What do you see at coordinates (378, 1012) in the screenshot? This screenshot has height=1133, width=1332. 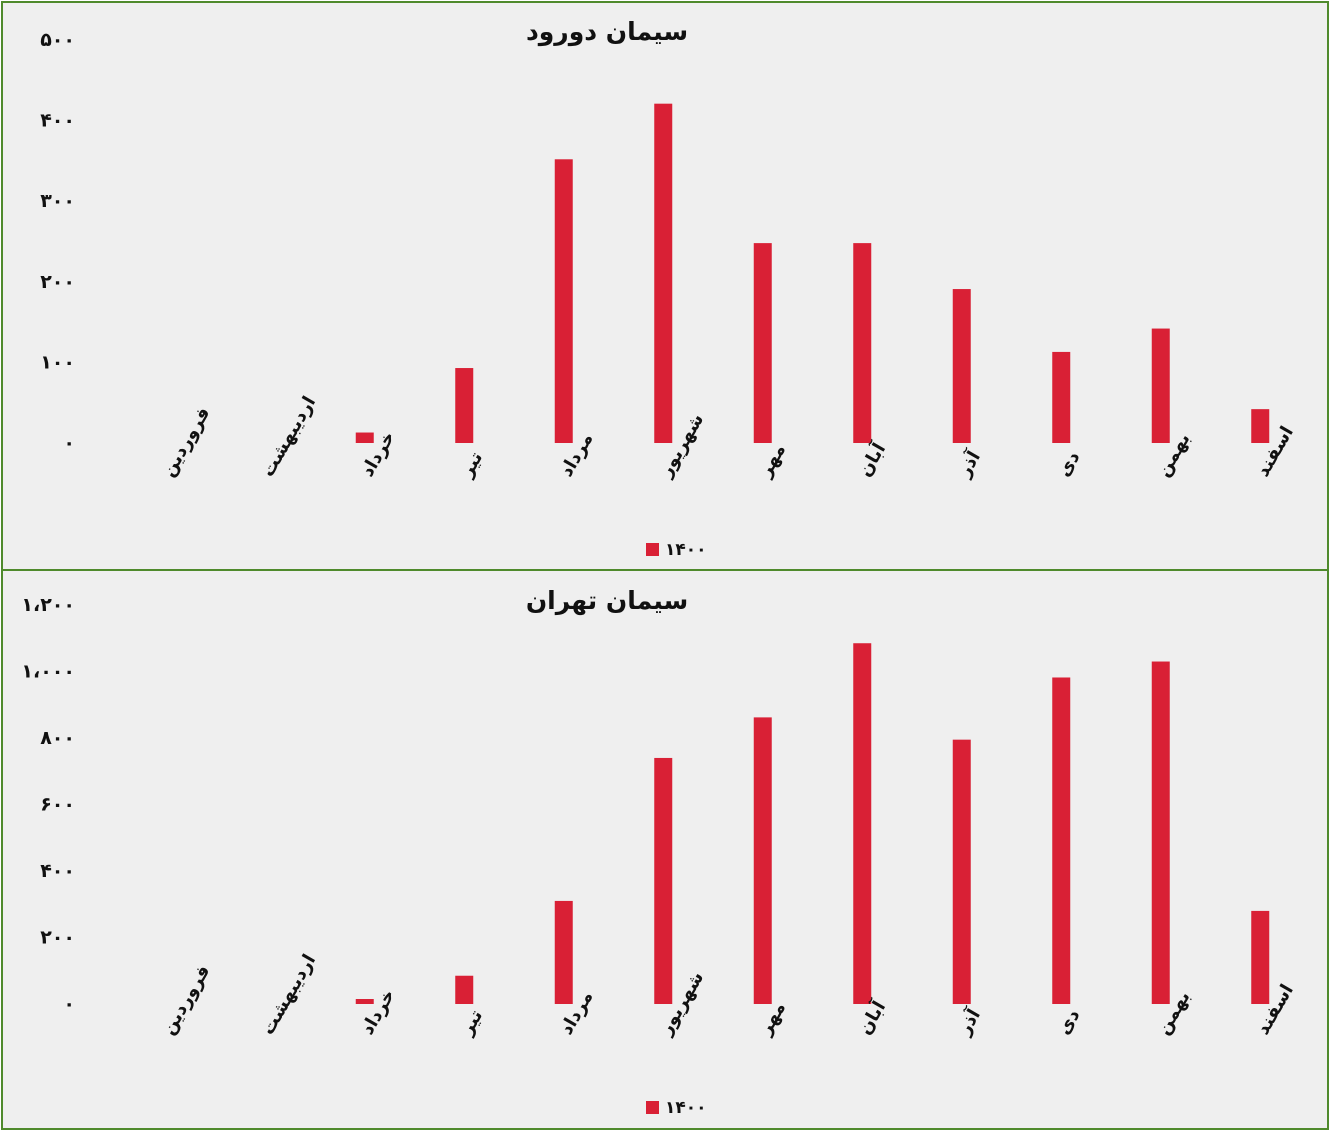 I see `x-tick-label: خرداد` at bounding box center [378, 1012].